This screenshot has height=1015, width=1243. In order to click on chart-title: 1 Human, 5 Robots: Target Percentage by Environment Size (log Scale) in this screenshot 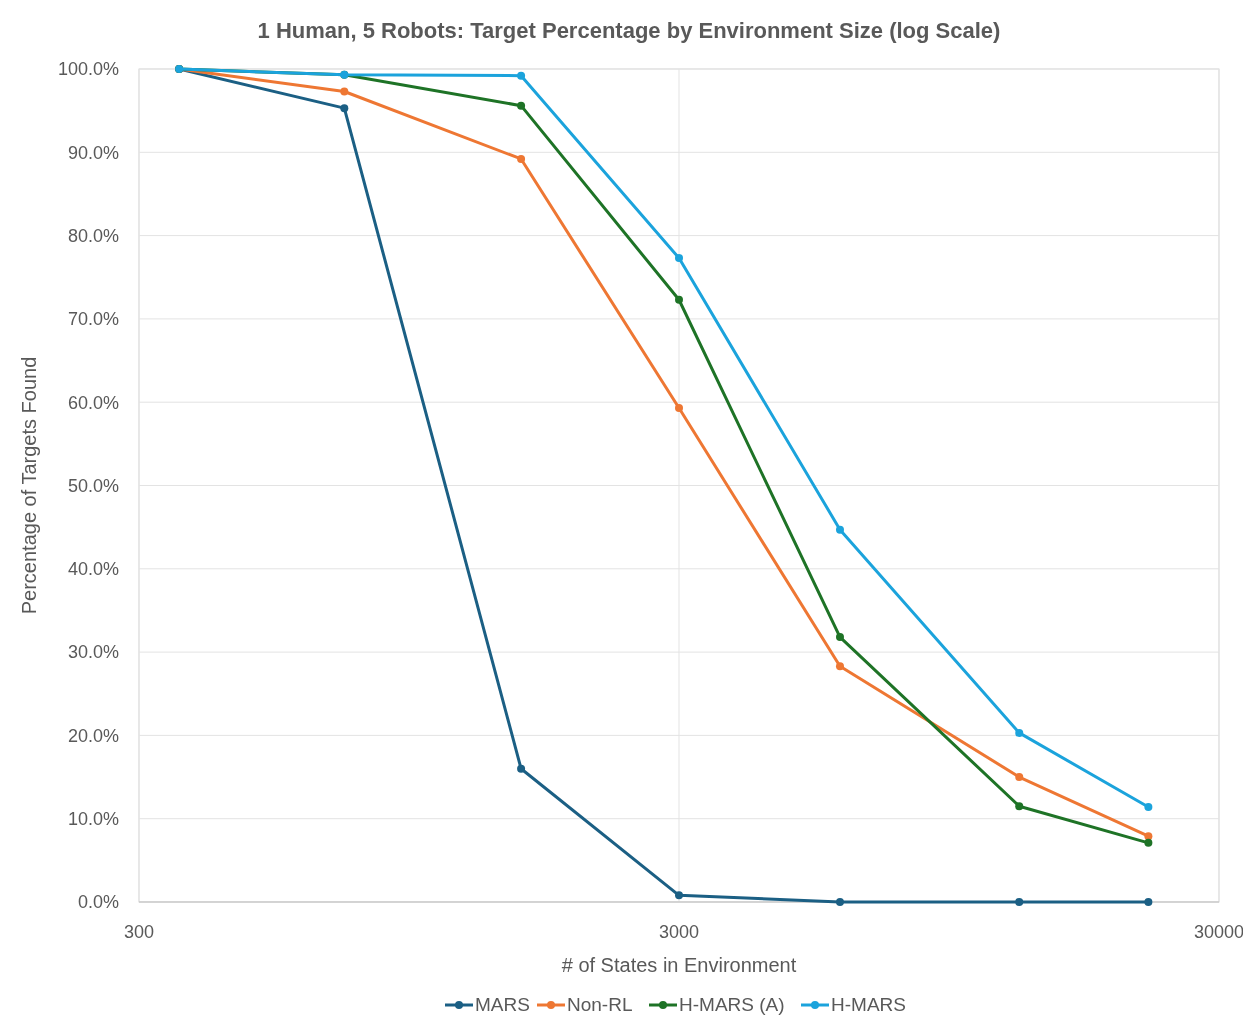, I will do `click(629, 30)`.